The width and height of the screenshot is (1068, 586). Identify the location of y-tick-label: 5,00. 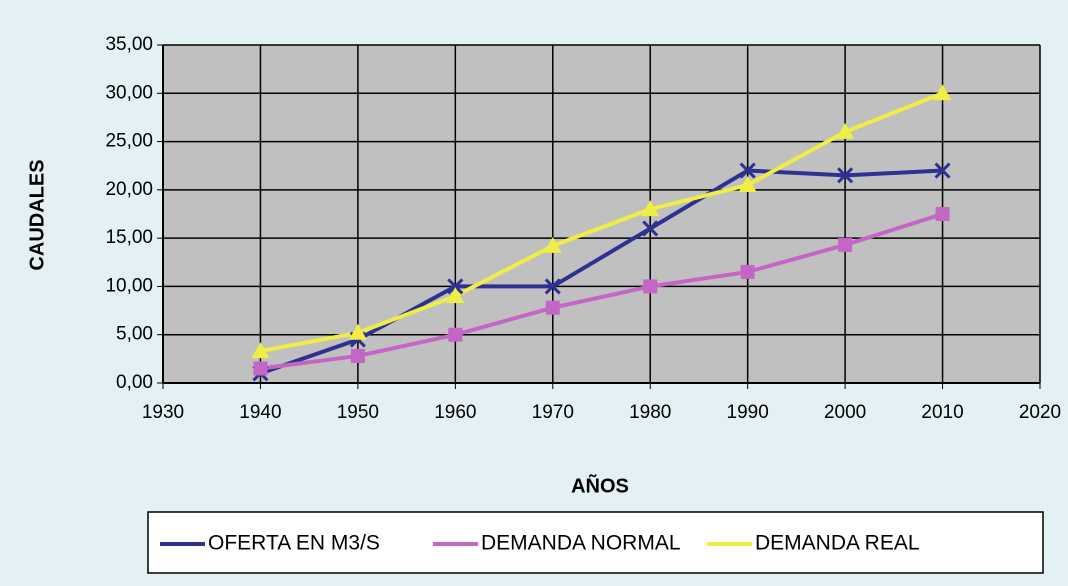
(134, 334).